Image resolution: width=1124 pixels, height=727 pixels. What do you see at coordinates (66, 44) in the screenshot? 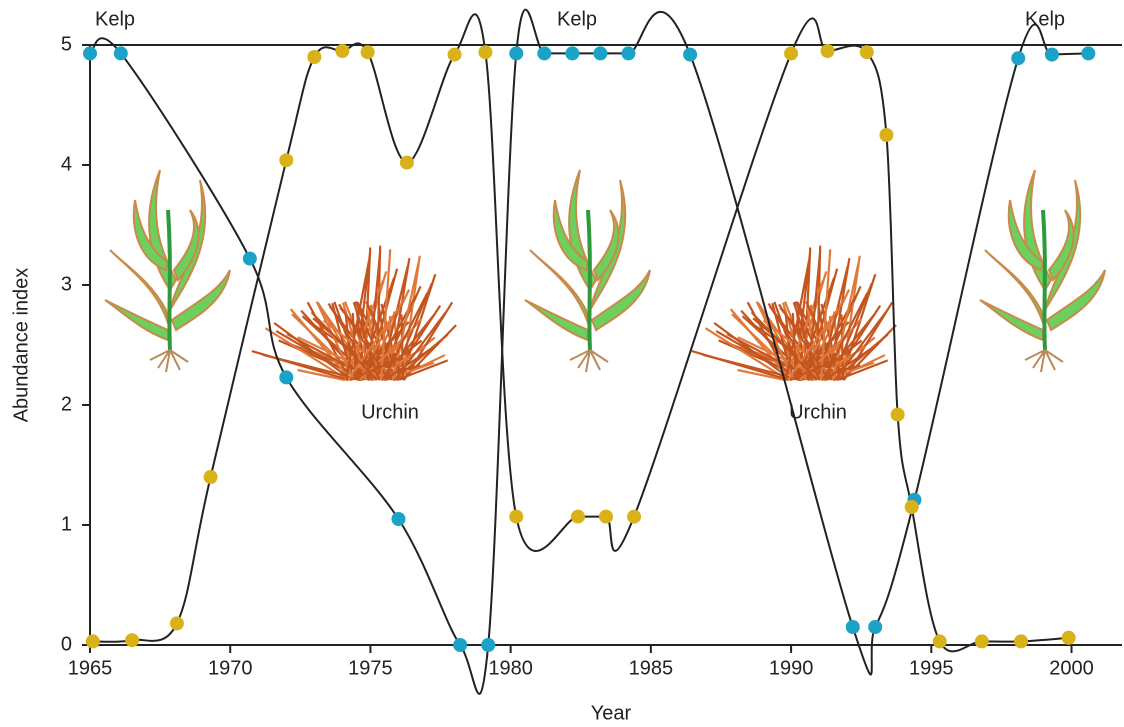
I see `y-tick-label: 5` at bounding box center [66, 44].